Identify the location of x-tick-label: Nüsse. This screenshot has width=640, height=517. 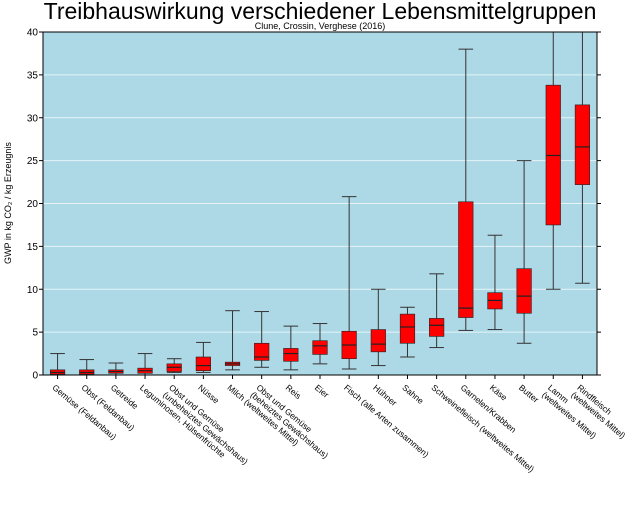
(208, 393).